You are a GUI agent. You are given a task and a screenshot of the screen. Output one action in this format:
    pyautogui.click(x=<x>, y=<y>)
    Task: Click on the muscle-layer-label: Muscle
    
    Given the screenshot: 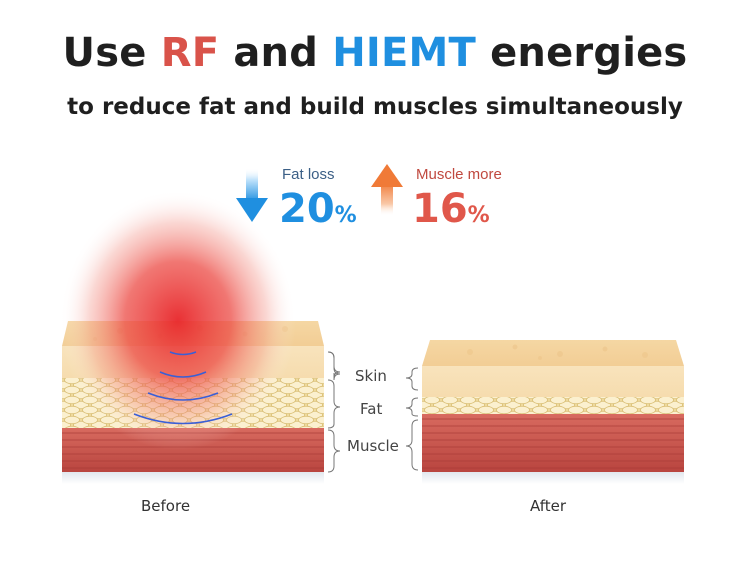 What is the action you would take?
    pyautogui.click(x=373, y=446)
    